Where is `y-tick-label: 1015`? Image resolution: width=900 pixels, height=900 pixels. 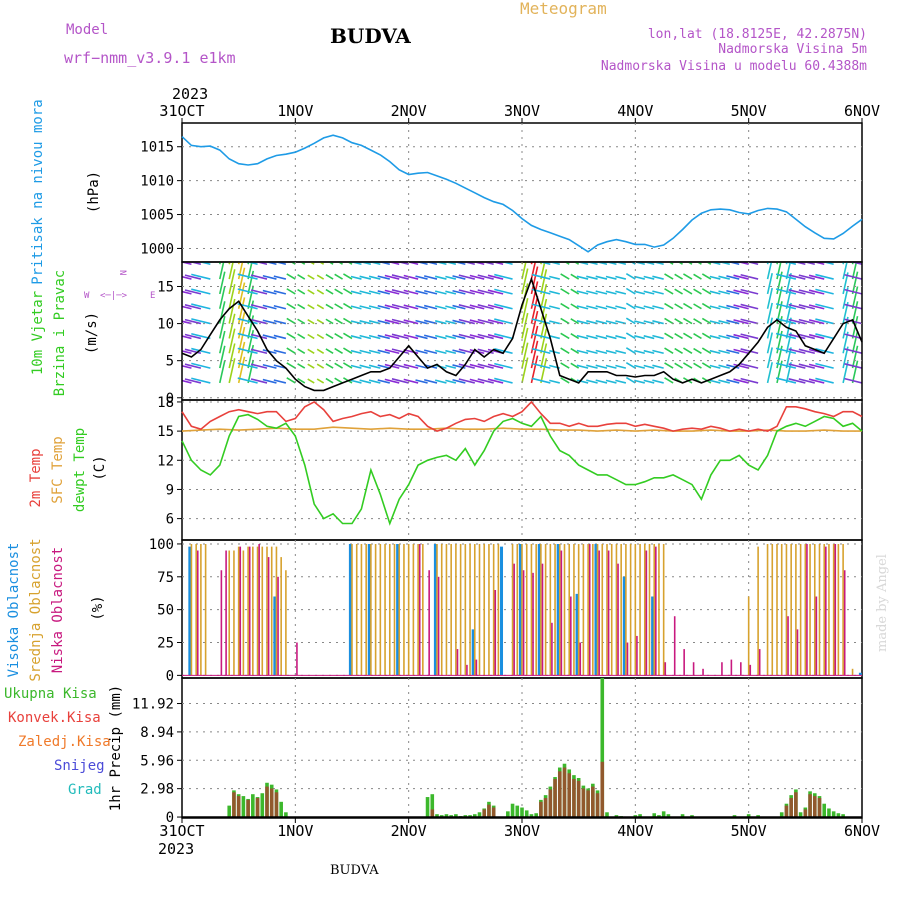
y-tick-label: 1015 is located at coordinates (157, 148).